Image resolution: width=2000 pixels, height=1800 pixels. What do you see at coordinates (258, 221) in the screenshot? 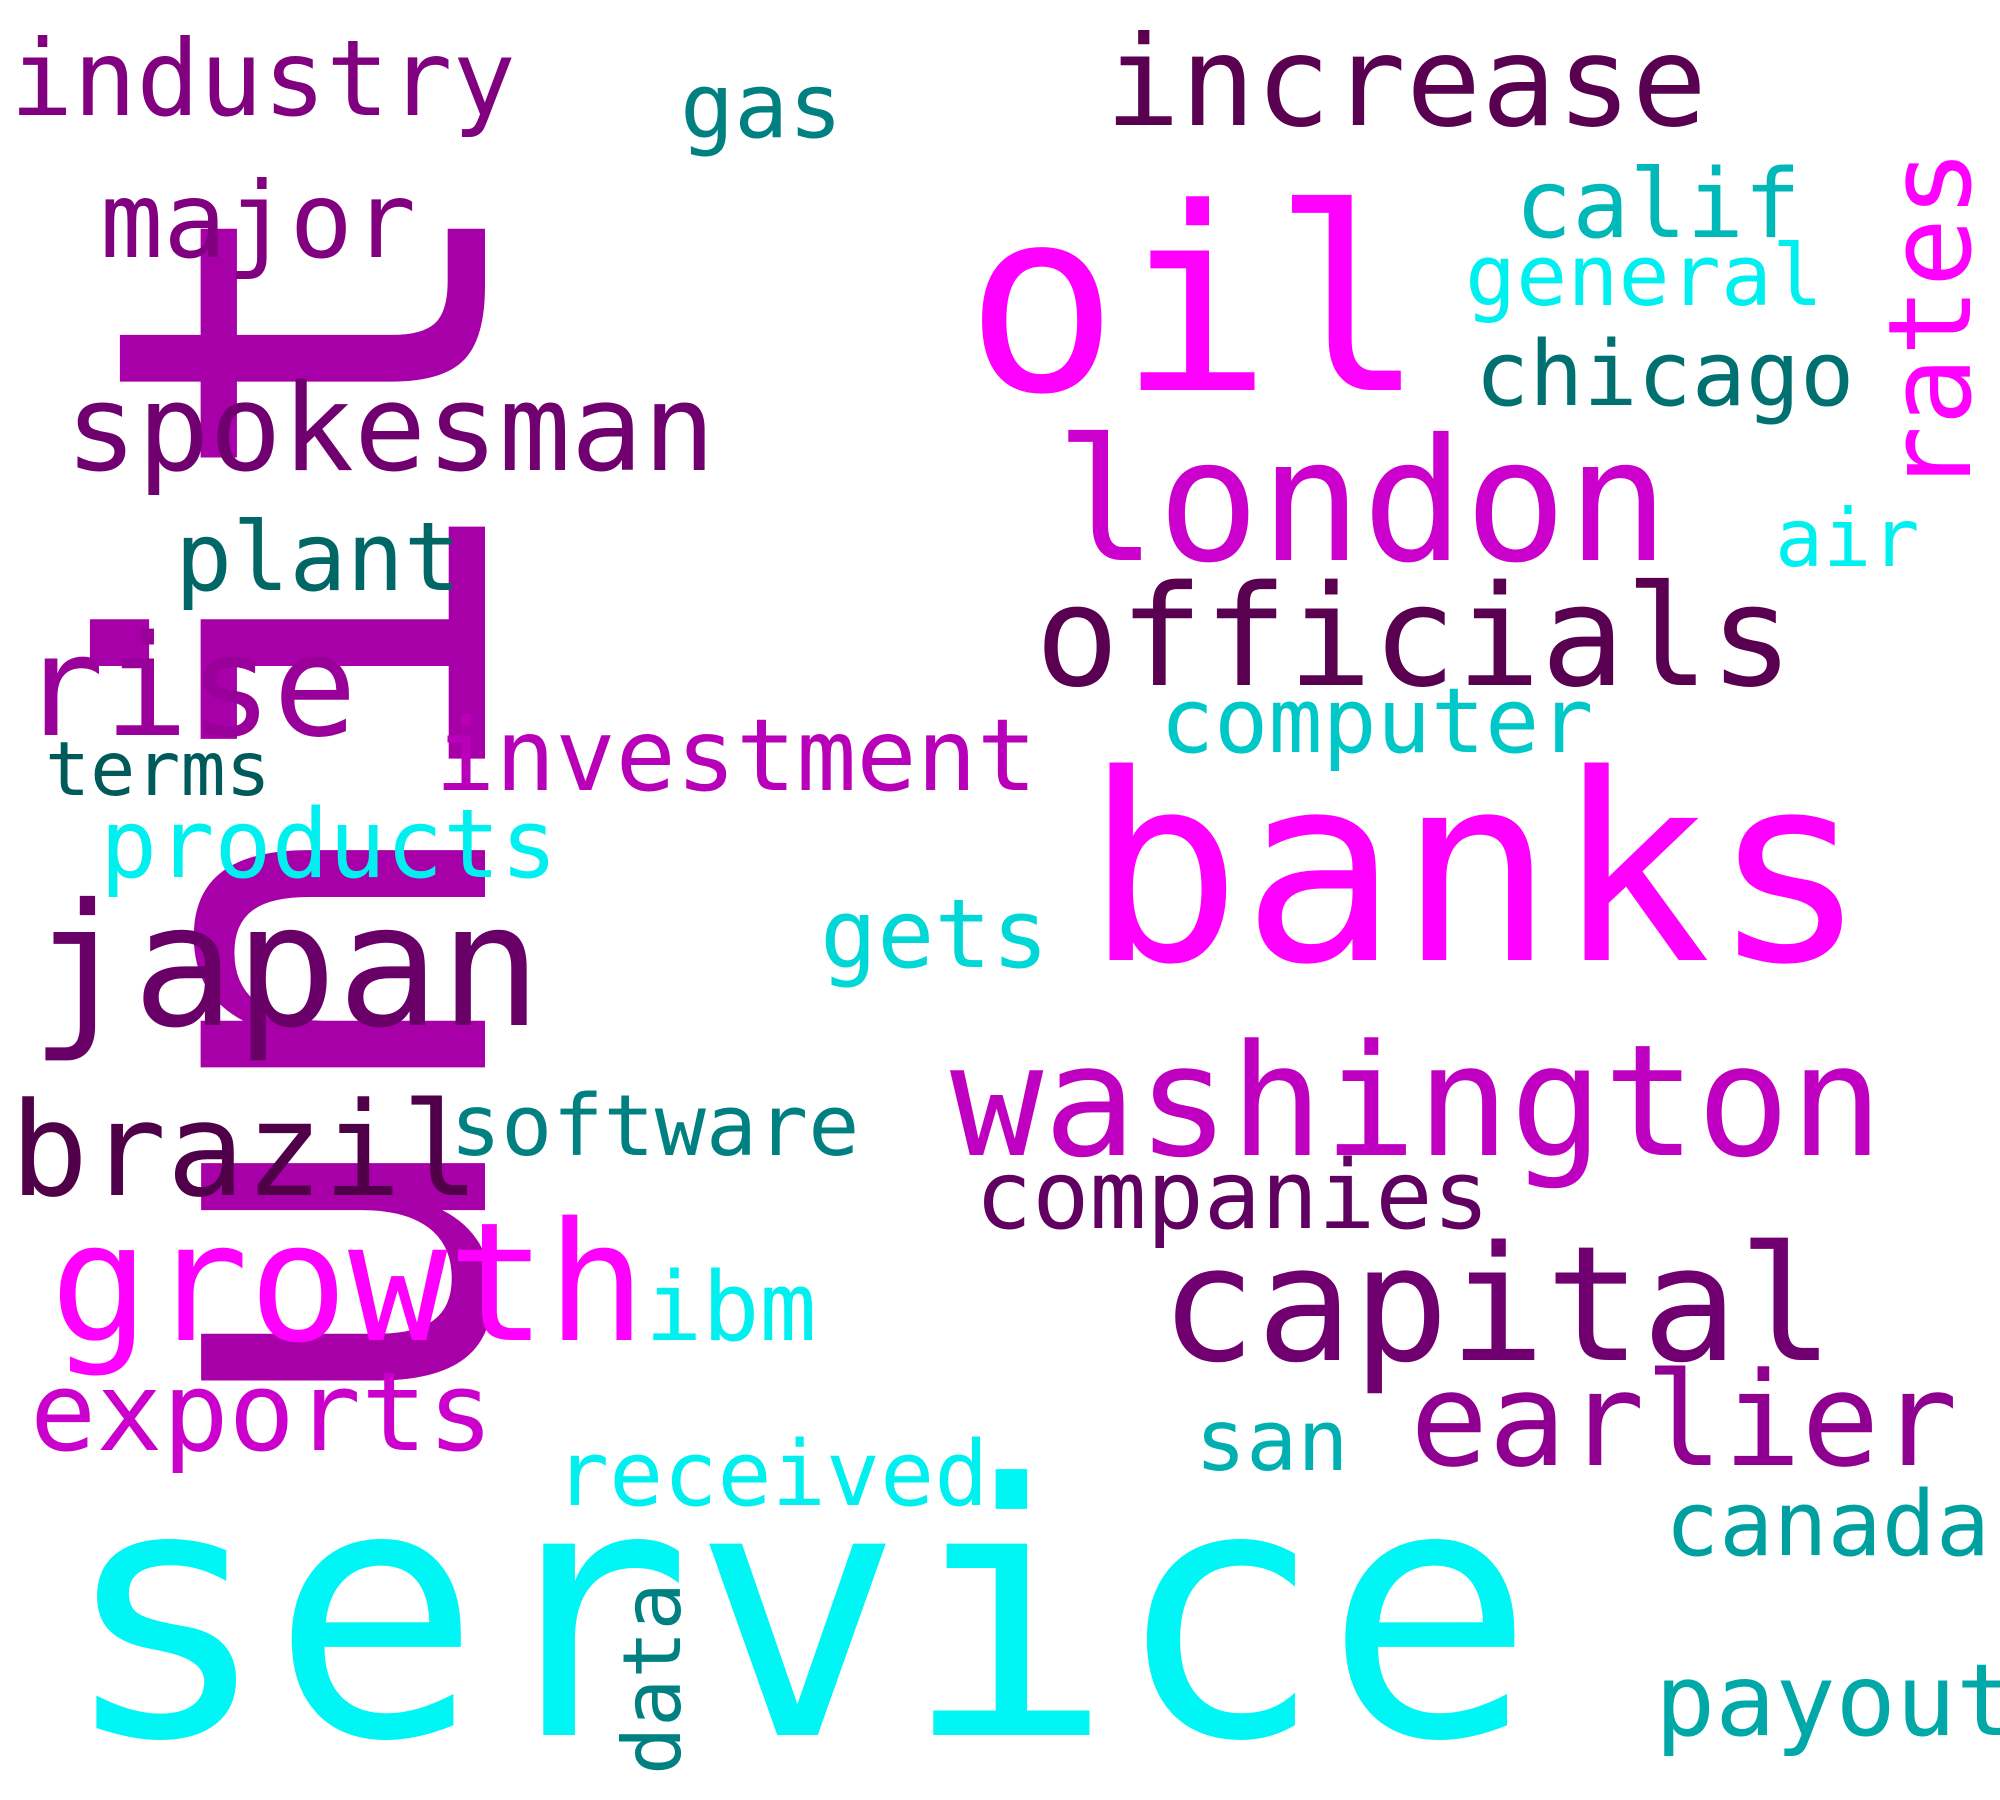
I see `word-major: major` at bounding box center [258, 221].